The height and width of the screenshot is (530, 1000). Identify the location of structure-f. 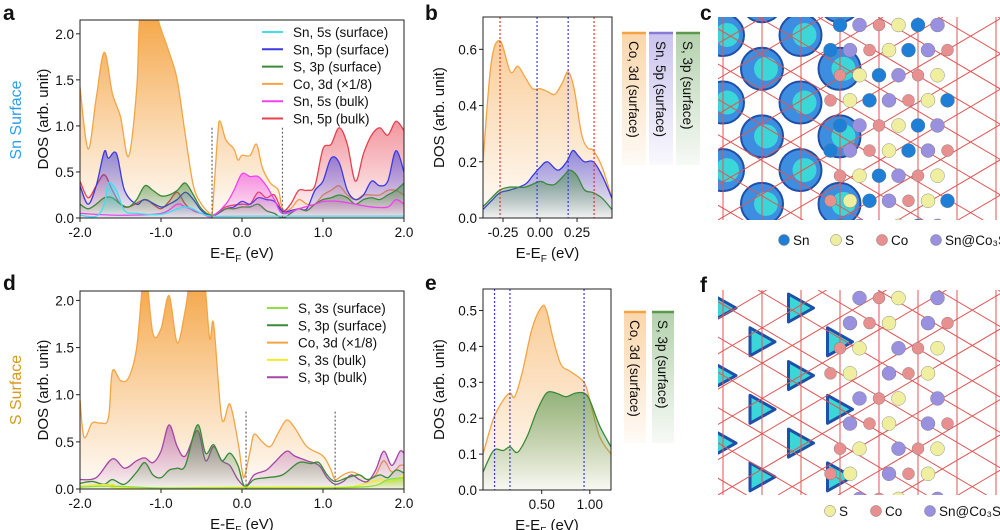
(859, 392).